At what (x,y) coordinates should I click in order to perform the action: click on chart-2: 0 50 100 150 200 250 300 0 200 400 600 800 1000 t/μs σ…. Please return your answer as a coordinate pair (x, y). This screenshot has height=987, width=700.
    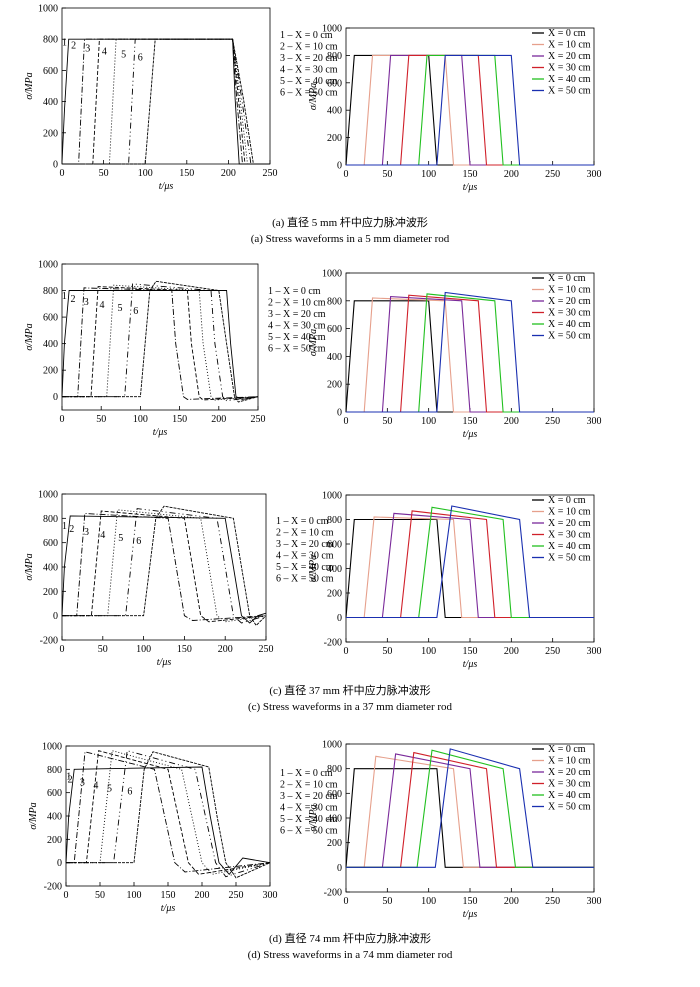
    Looking at the image, I should click on (455, 109).